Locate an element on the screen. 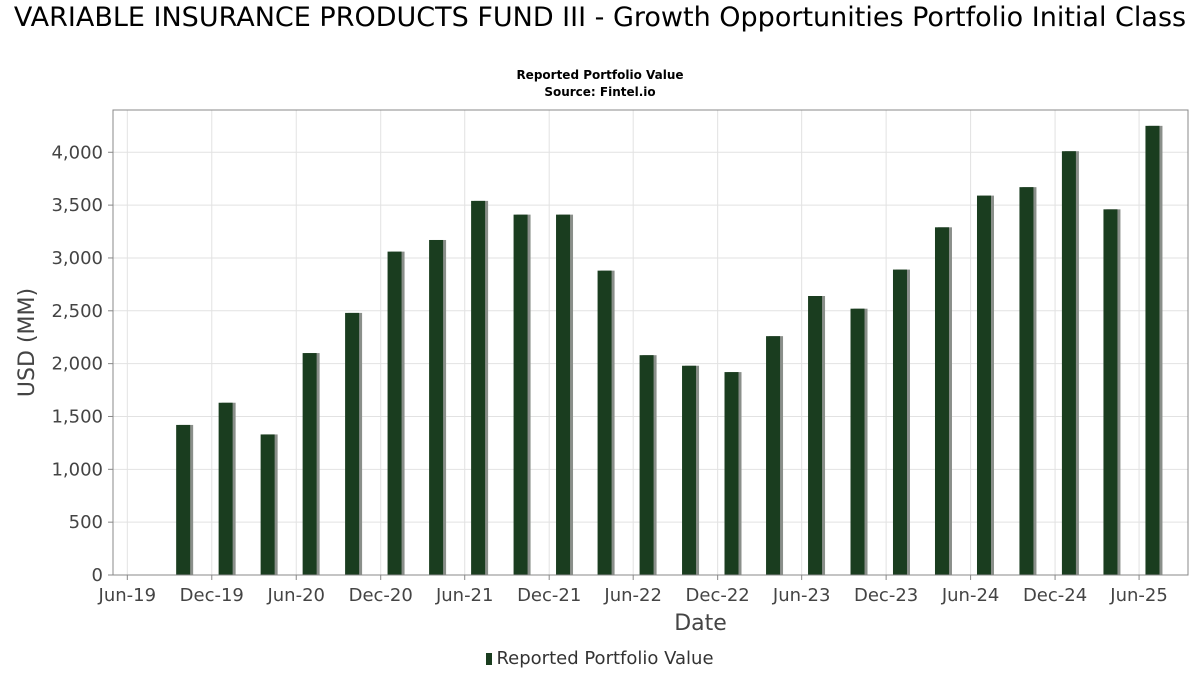  x-tick-label: Jun-23 is located at coordinates (801, 595).